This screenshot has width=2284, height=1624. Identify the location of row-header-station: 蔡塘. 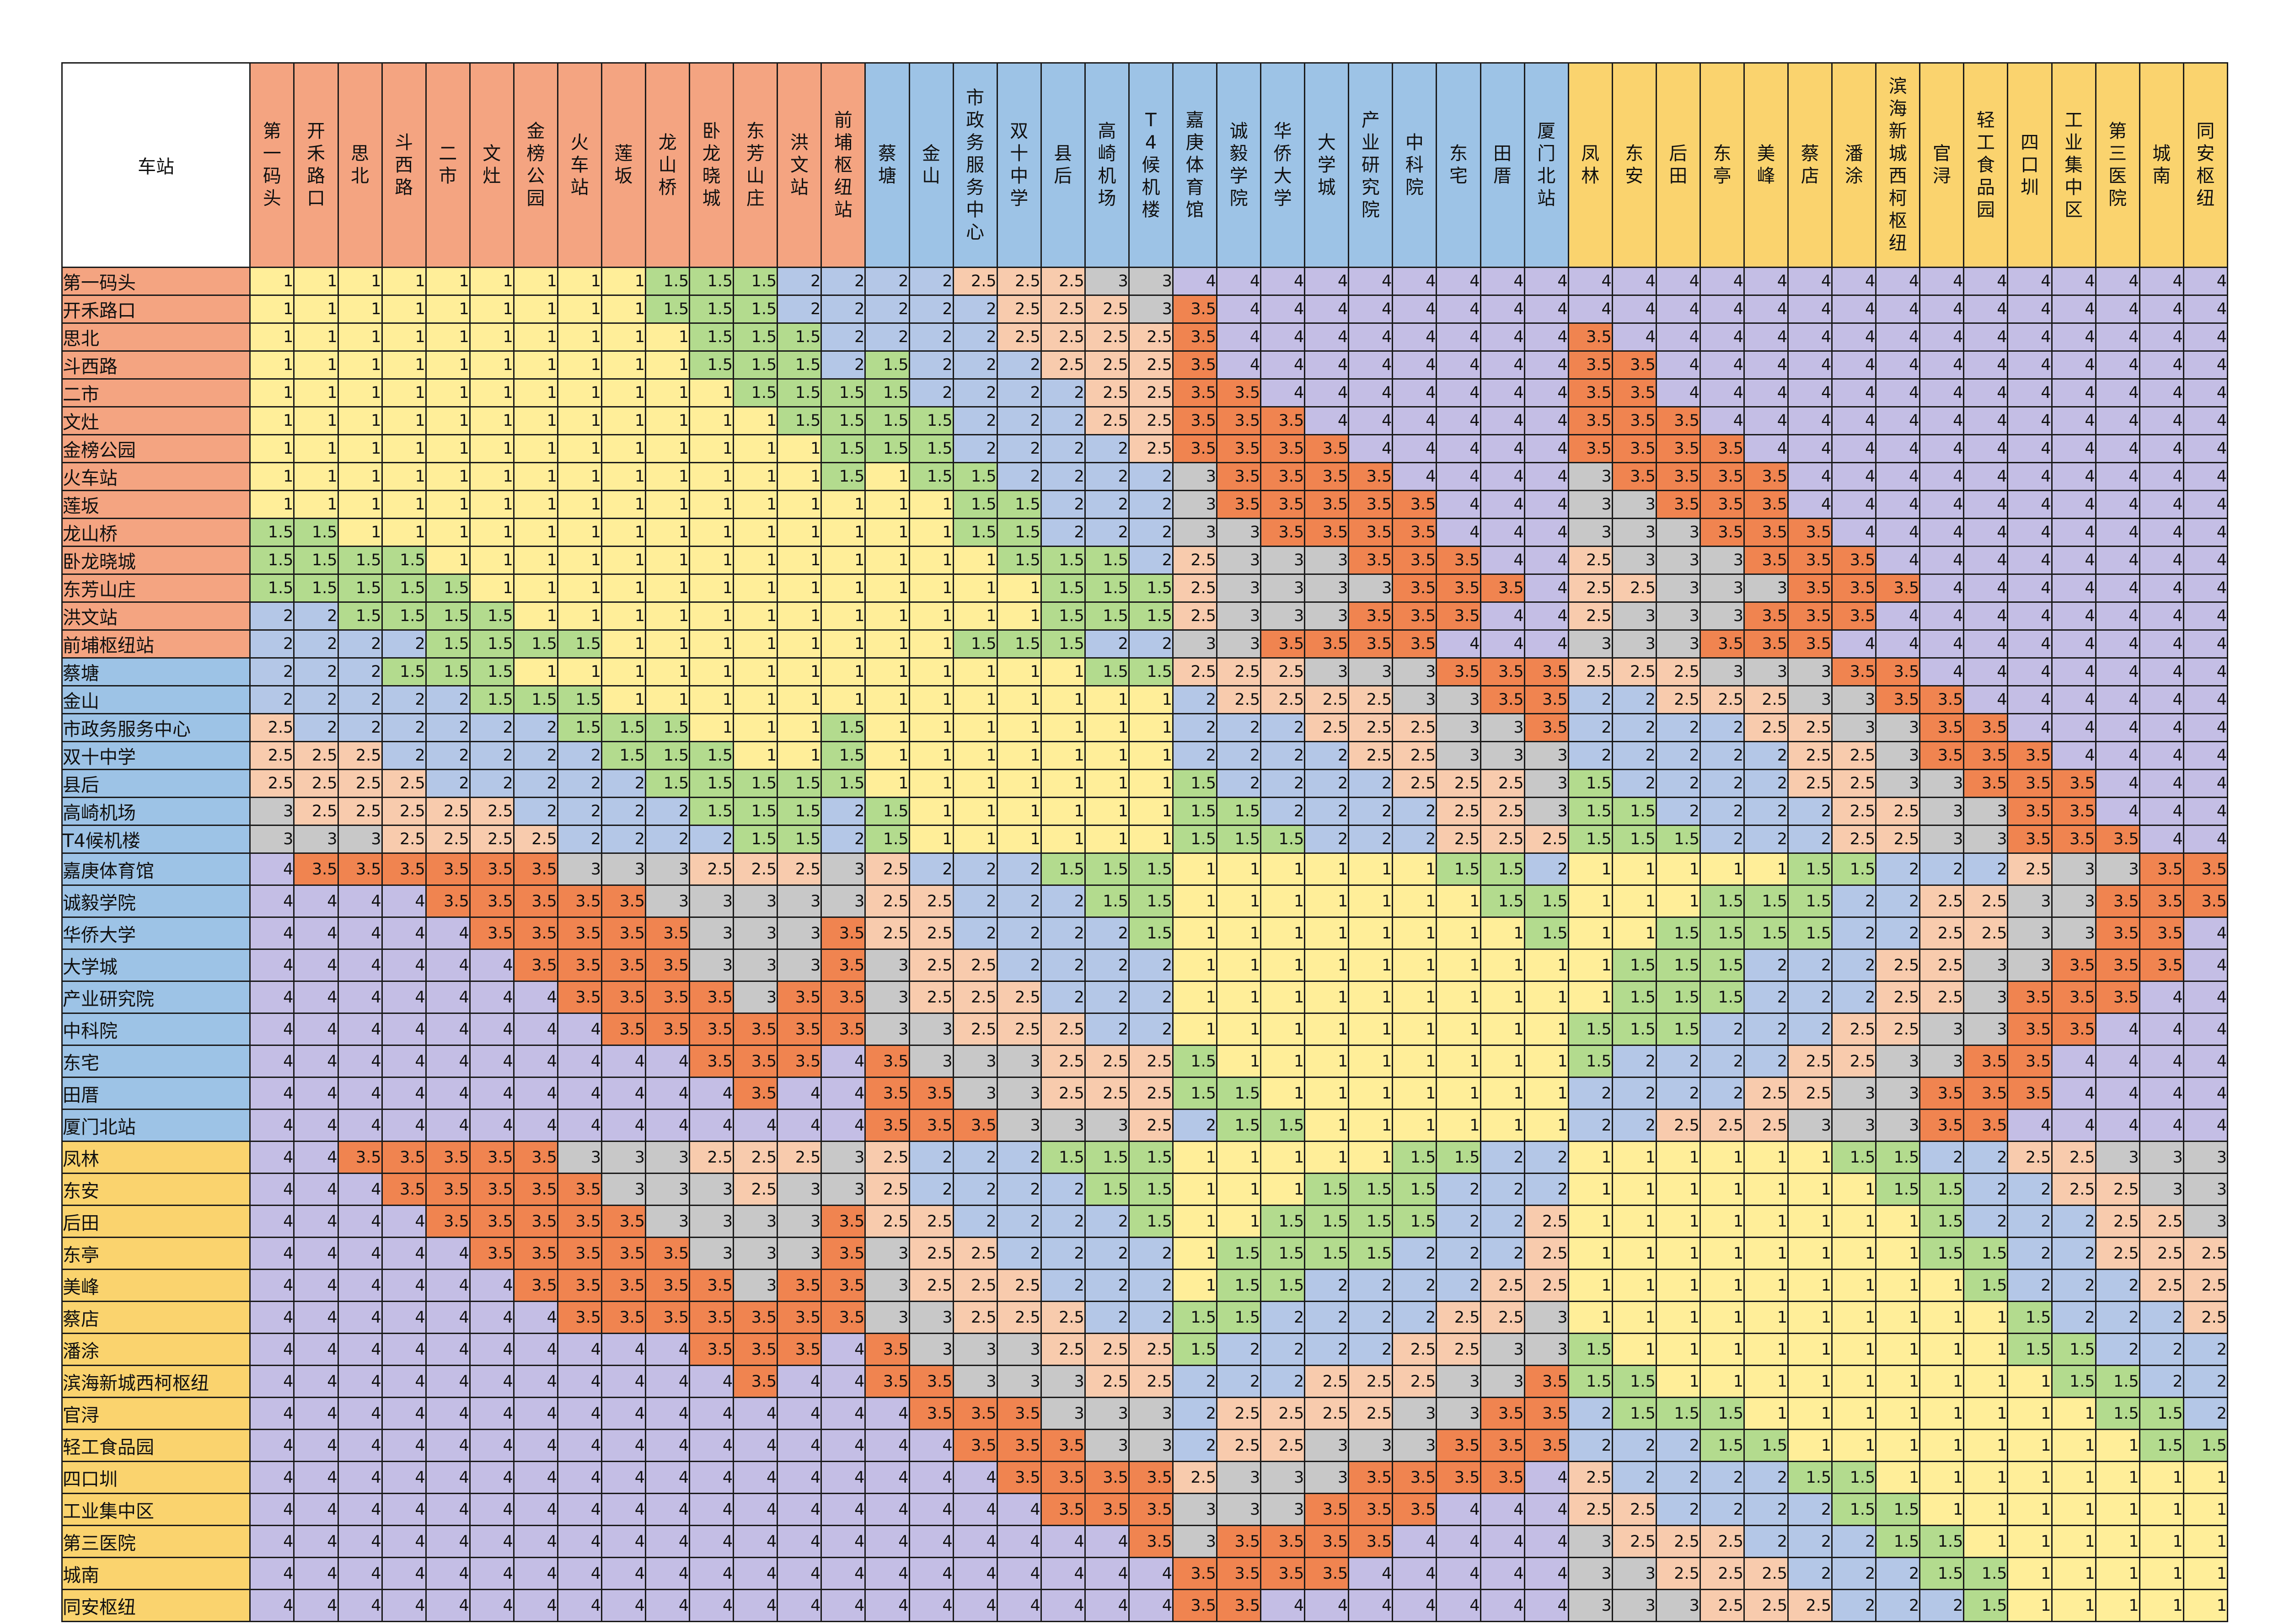
(156, 672).